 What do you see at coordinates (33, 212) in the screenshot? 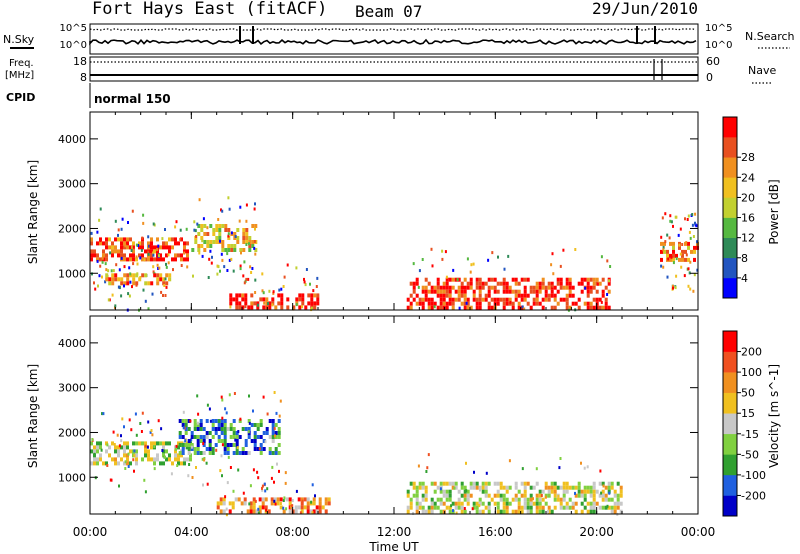
I see `power-ylabel: Slant Range [km]` at bounding box center [33, 212].